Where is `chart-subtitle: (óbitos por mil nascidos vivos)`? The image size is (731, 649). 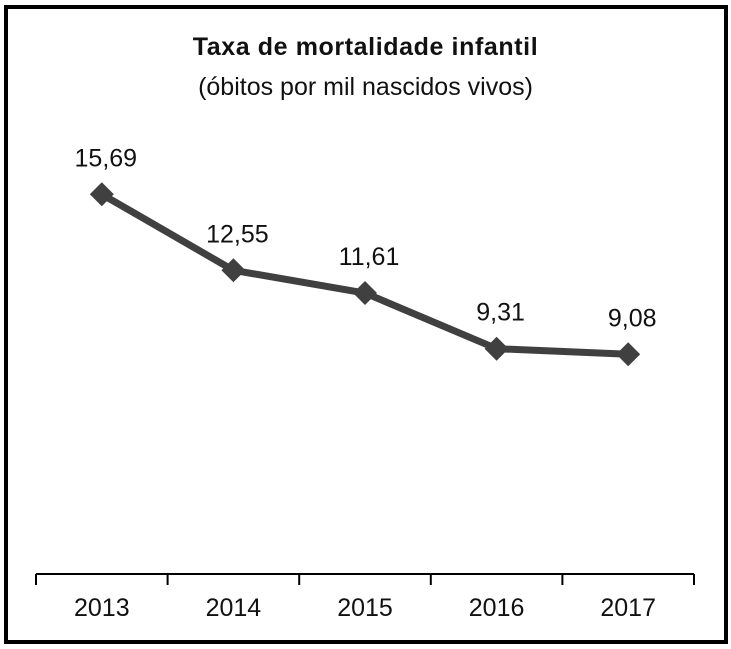 chart-subtitle: (óbitos por mil nascidos vivos) is located at coordinates (365, 87).